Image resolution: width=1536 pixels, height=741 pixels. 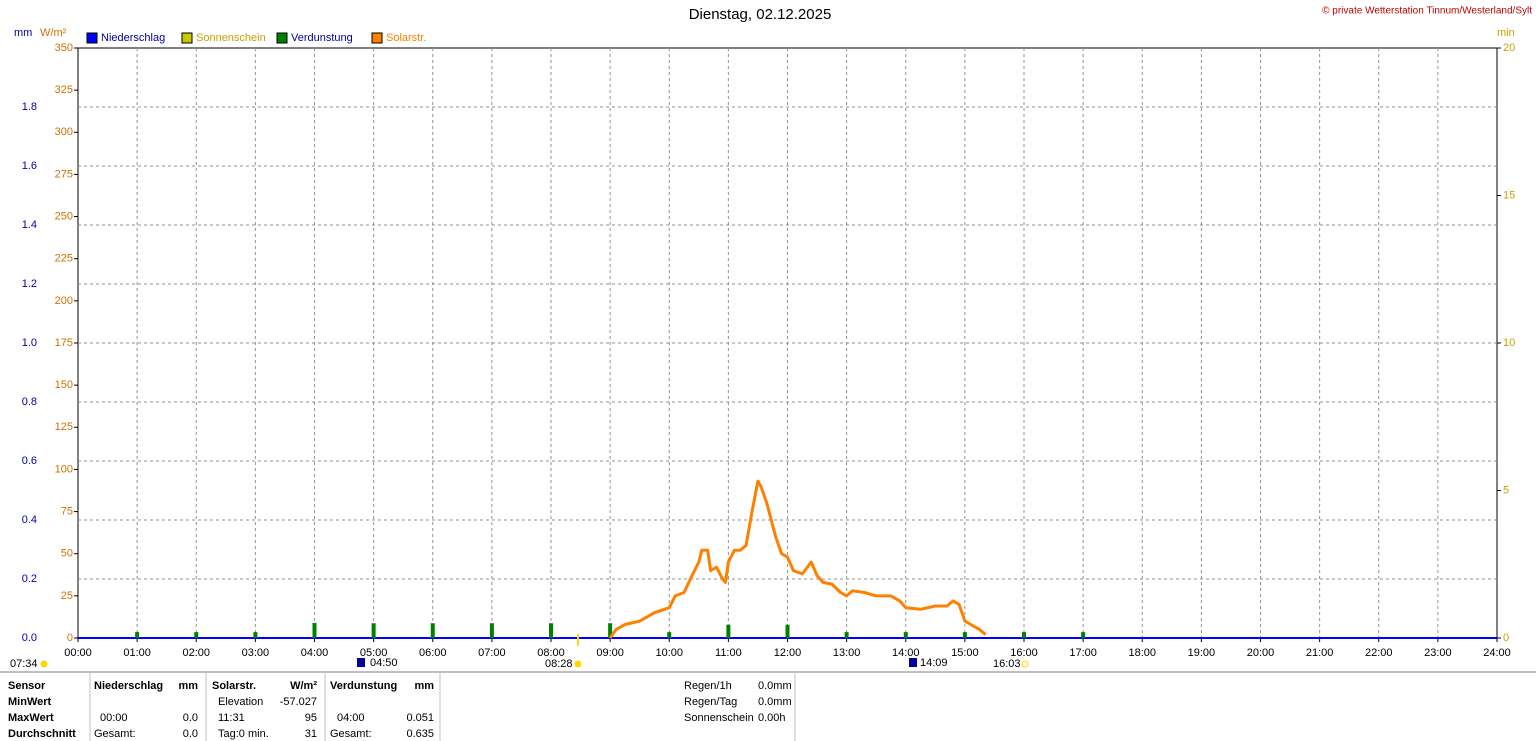 I want to click on time-annotation: 07:34, so click(x=24, y=664).